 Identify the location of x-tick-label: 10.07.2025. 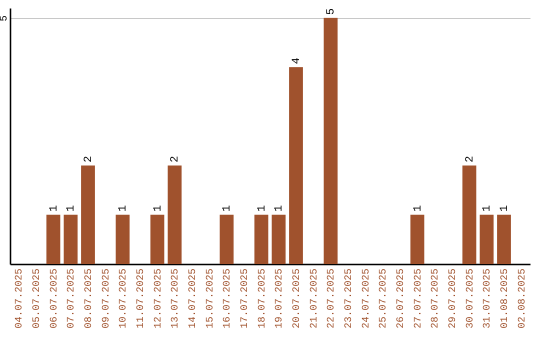
(124, 298).